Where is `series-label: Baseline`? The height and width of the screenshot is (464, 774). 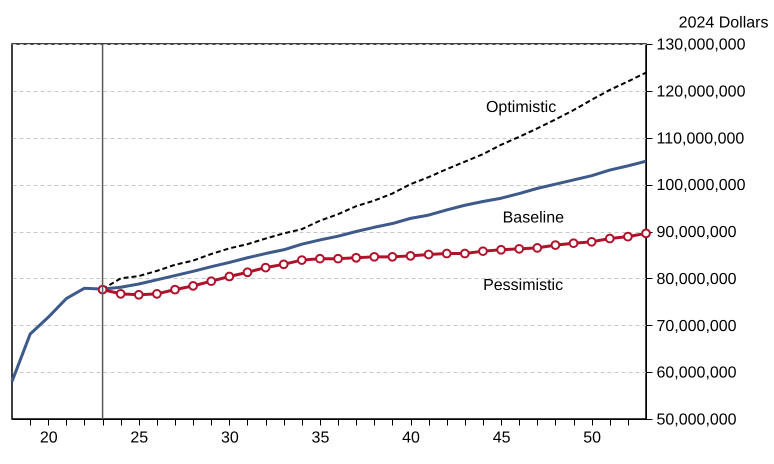
series-label: Baseline is located at coordinates (533, 217).